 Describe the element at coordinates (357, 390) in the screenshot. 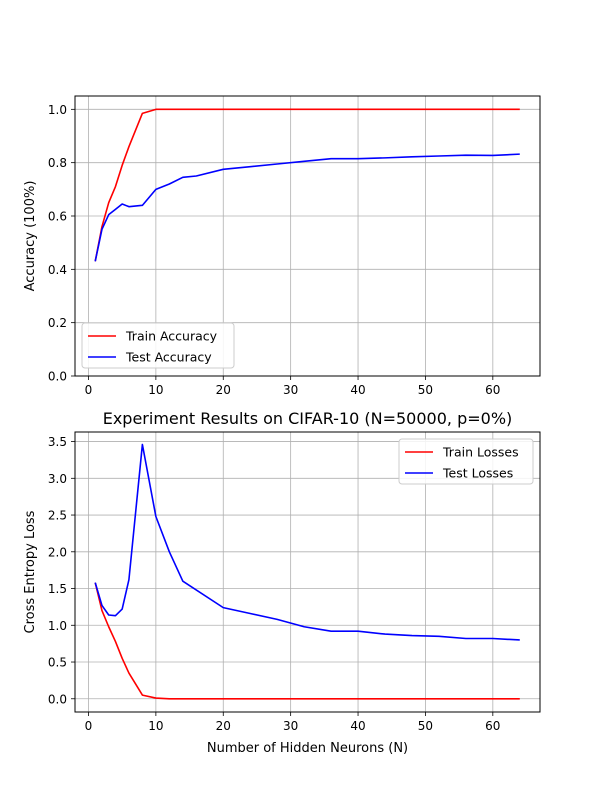

I see `accuracy-x-tick-label: 40` at that location.